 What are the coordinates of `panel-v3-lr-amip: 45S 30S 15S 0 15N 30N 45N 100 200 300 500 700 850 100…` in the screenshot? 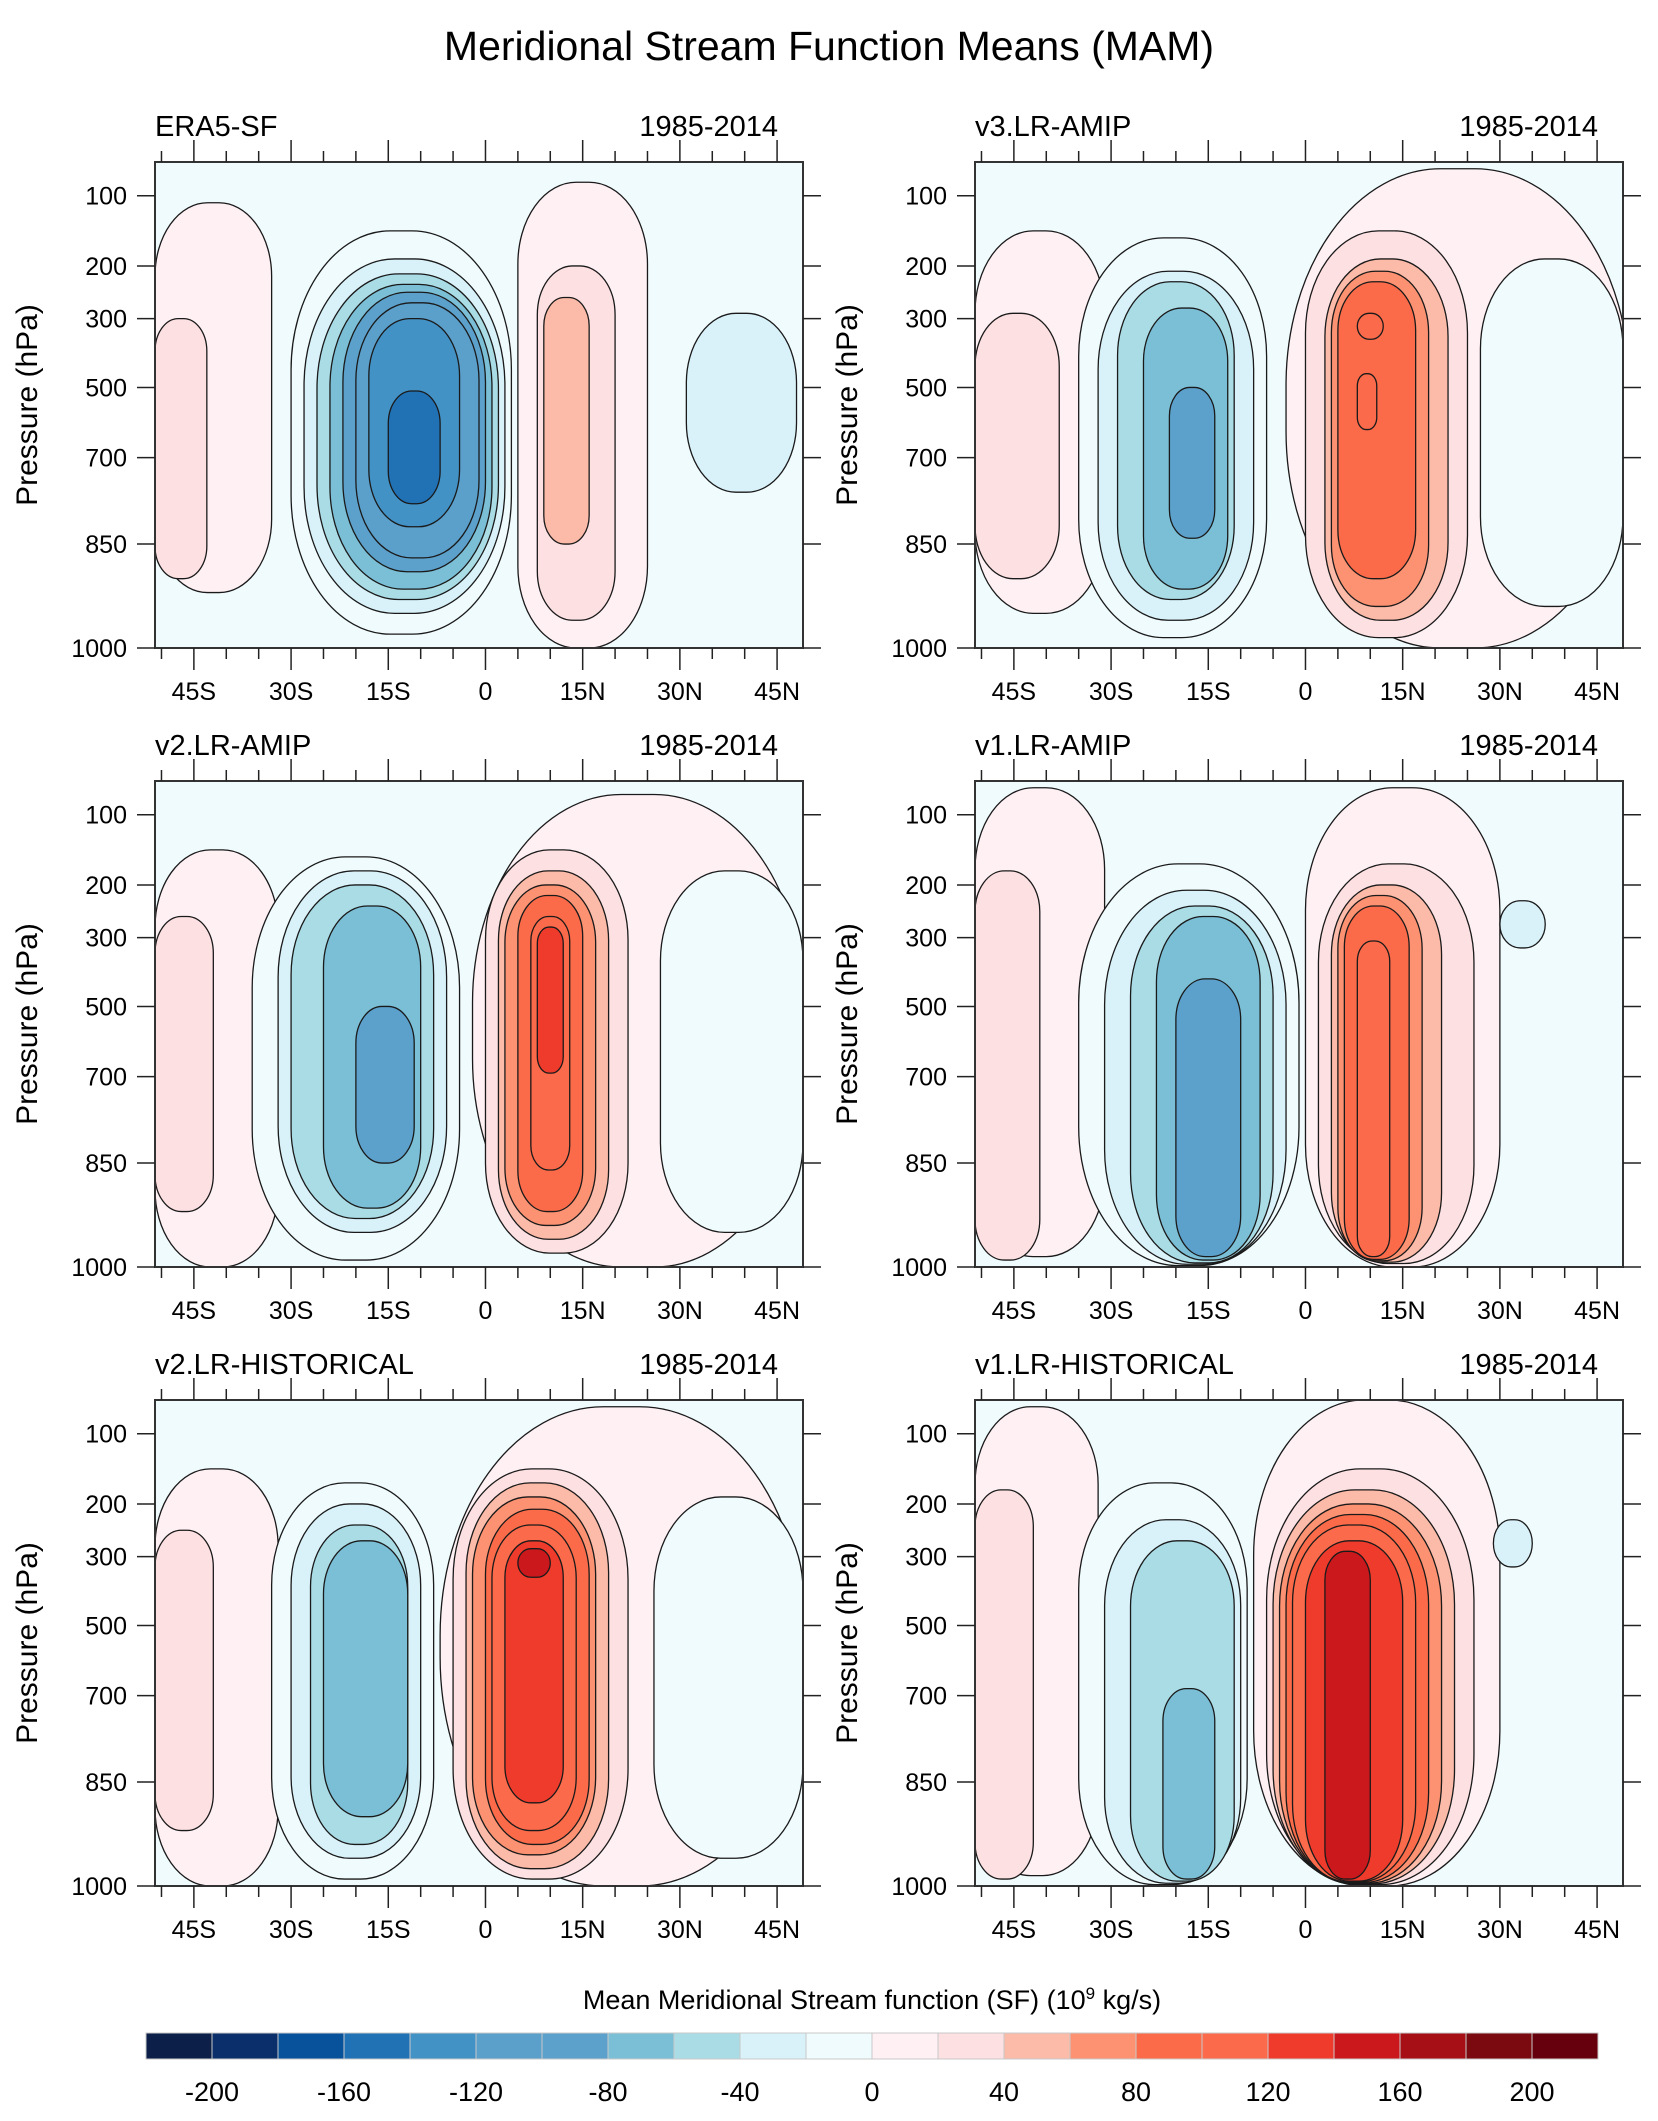 It's located at (1236, 408).